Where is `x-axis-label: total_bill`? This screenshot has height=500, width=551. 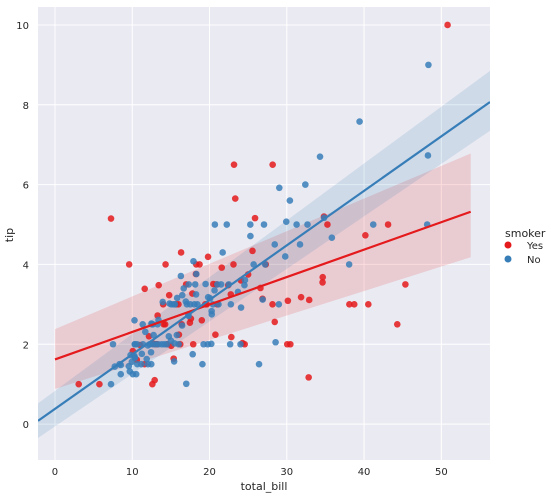
x-axis-label: total_bill is located at coordinates (264, 486).